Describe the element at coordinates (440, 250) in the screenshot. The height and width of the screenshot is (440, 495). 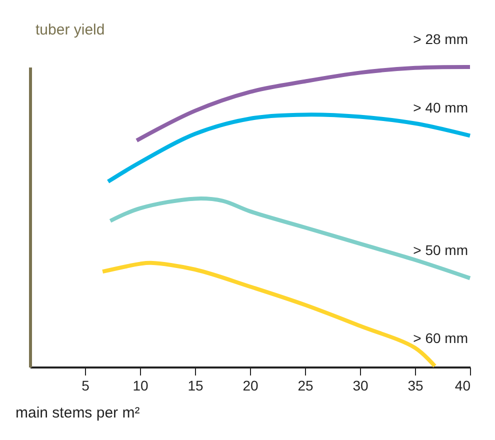
I see `series-label: > 50 mm` at that location.